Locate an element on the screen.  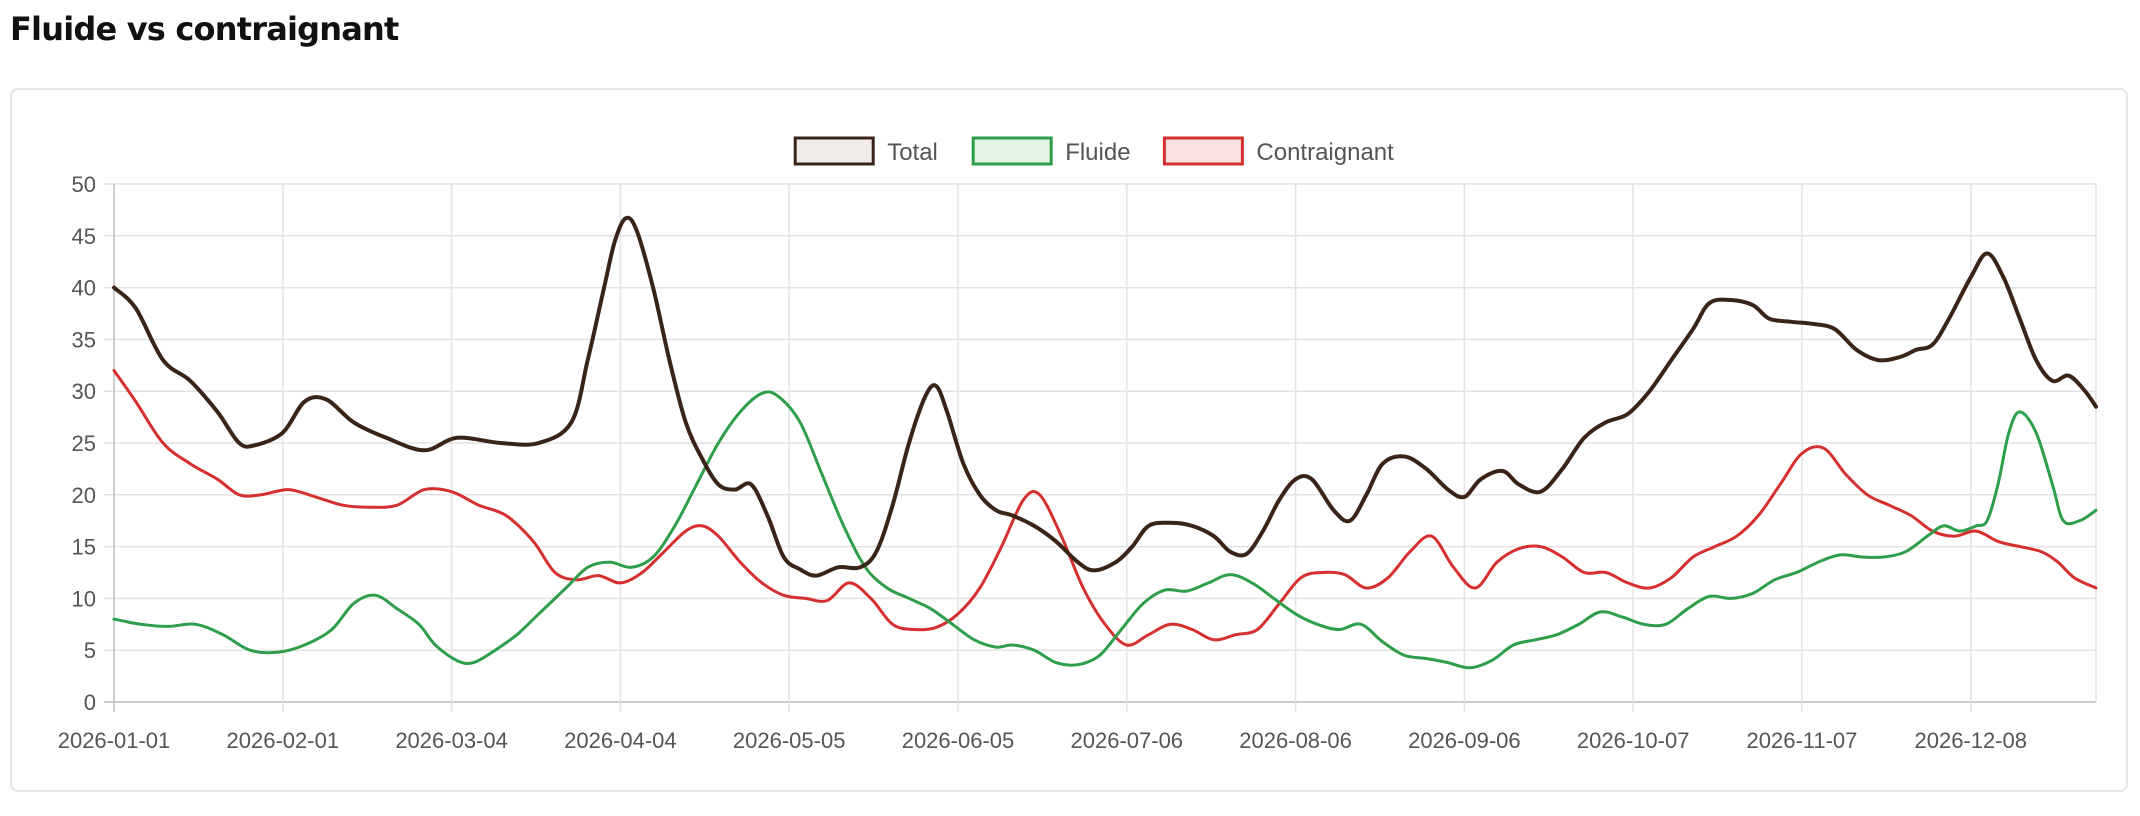
y-tick-label: 0 is located at coordinates (90, 702).